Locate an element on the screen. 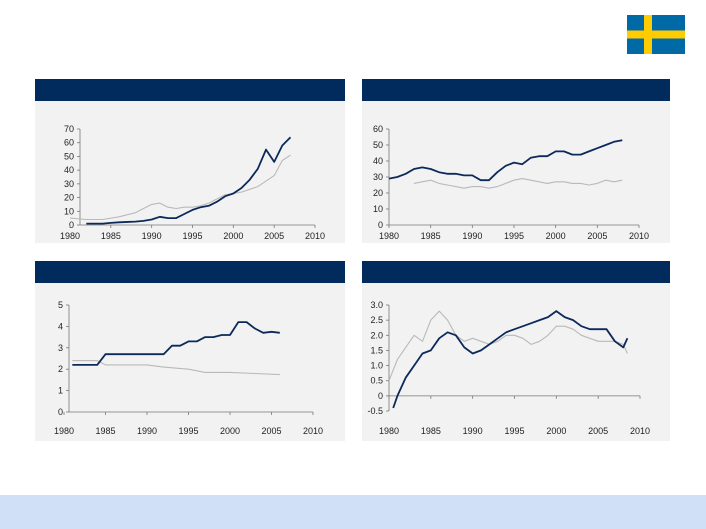 Image resolution: width=706 pixels, height=529 pixels. y-tick-label: 2.0 is located at coordinates (376, 335).